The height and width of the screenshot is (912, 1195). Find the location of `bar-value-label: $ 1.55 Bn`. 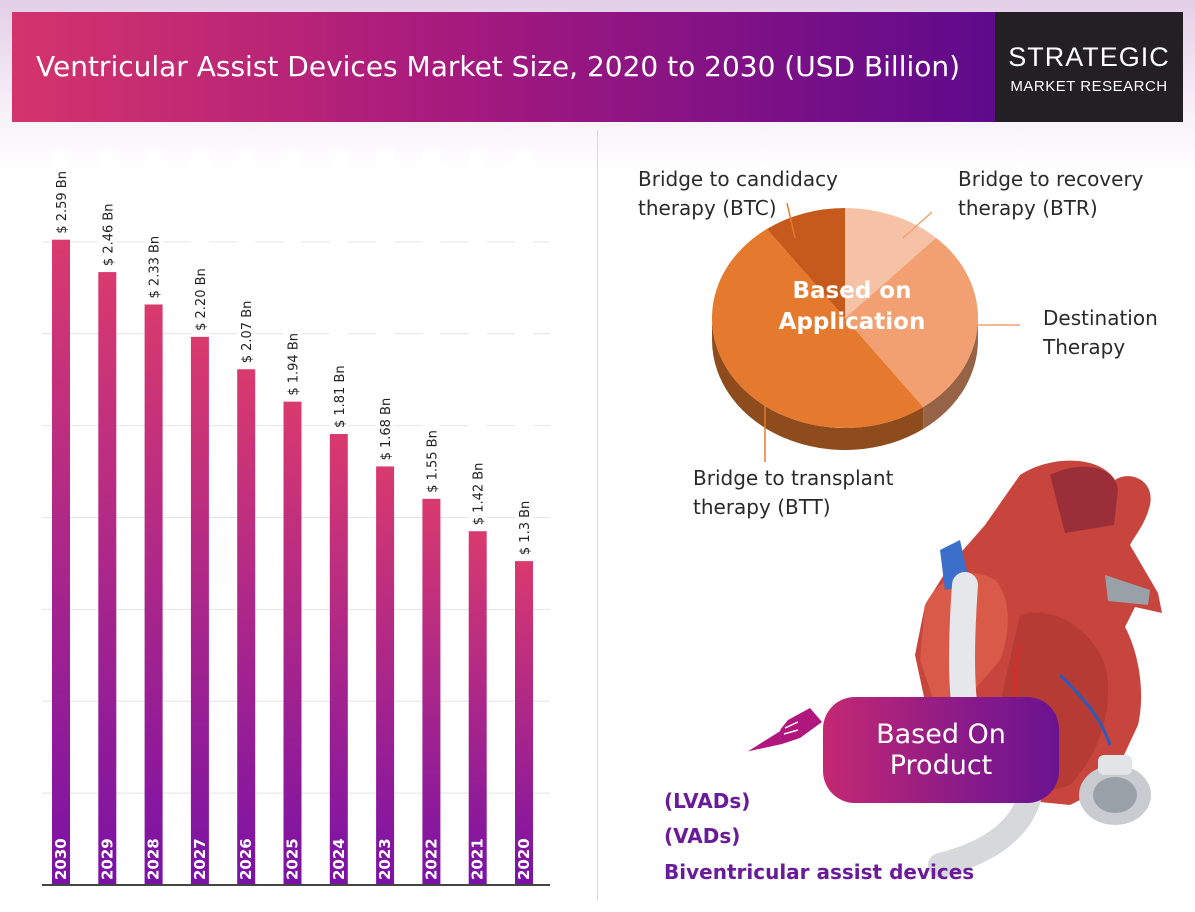

bar-value-label: $ 1.55 Bn is located at coordinates (432, 461).